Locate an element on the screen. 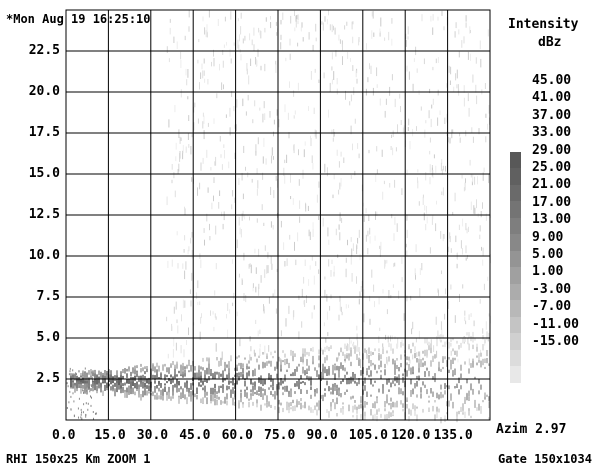 This screenshot has height=472, width=608. legend-value: 9.00 is located at coordinates (548, 237).